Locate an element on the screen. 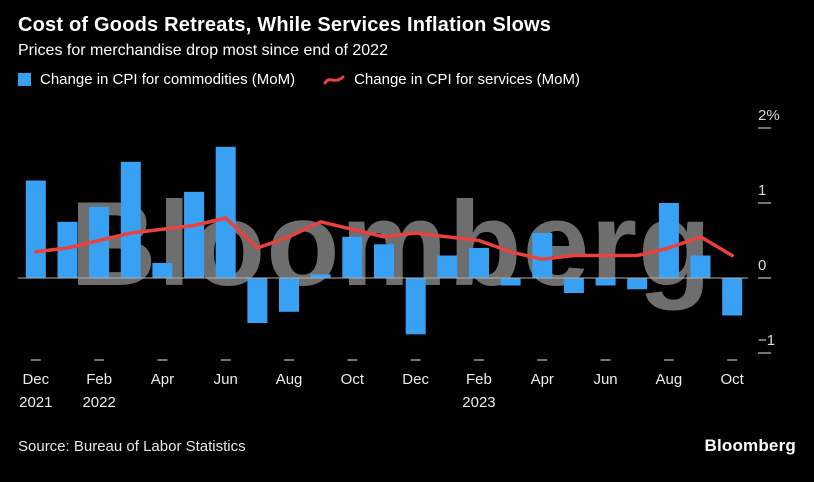 Image resolution: width=814 pixels, height=482 pixels. bar-Dec-2022 is located at coordinates (415, 306).